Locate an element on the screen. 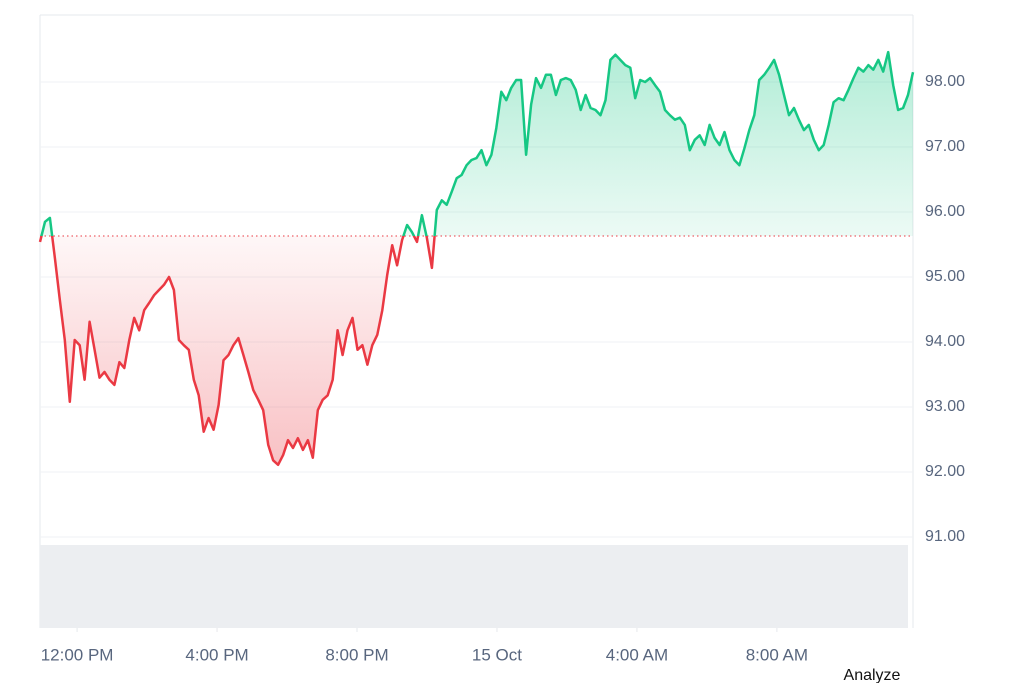 Image resolution: width=1024 pixels, height=683 pixels. x-tick-label: 4:00 AM is located at coordinates (637, 654).